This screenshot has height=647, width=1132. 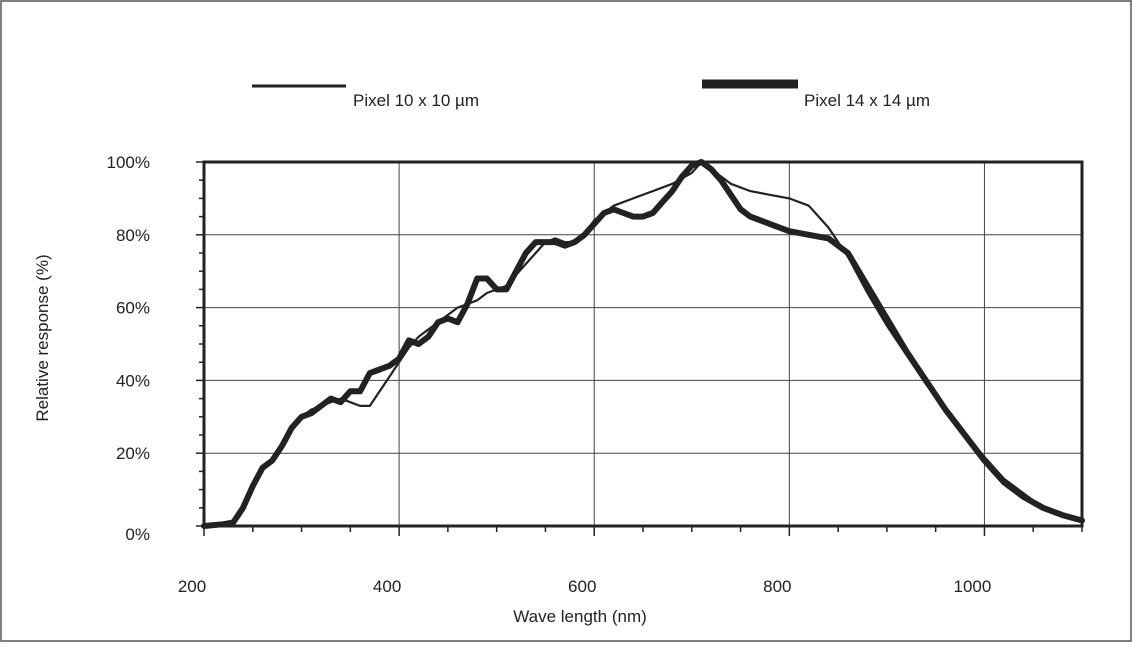 I want to click on y-tick-labels: 0% 20% 40% 60% 80% 100%, so click(x=128, y=348).